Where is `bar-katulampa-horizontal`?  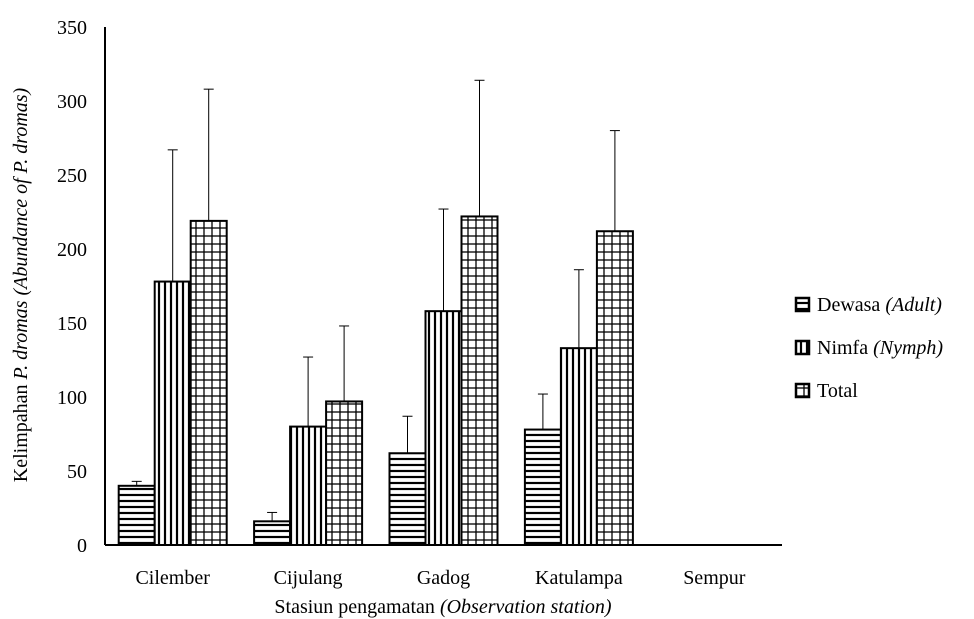
bar-katulampa-horizontal is located at coordinates (542, 487).